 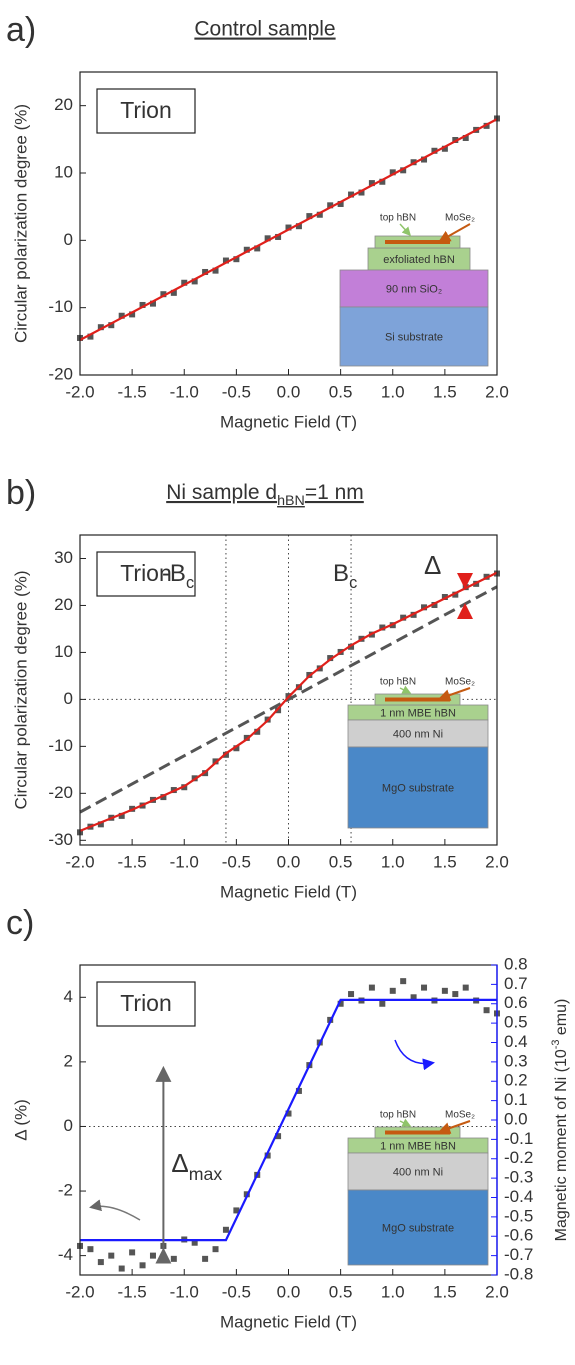 What do you see at coordinates (174, 573) in the screenshot?
I see `field-annotation-part: -B` at bounding box center [174, 573].